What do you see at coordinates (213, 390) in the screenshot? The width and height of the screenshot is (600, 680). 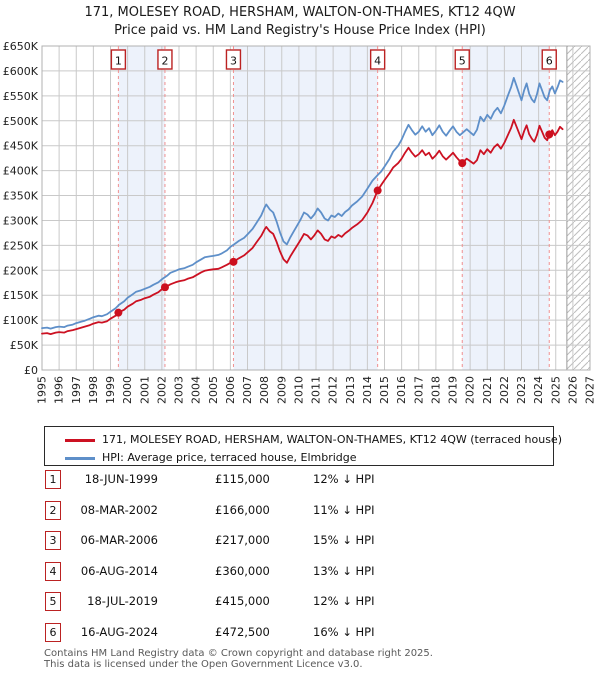 I see `x-tick-label: 2005` at bounding box center [213, 390].